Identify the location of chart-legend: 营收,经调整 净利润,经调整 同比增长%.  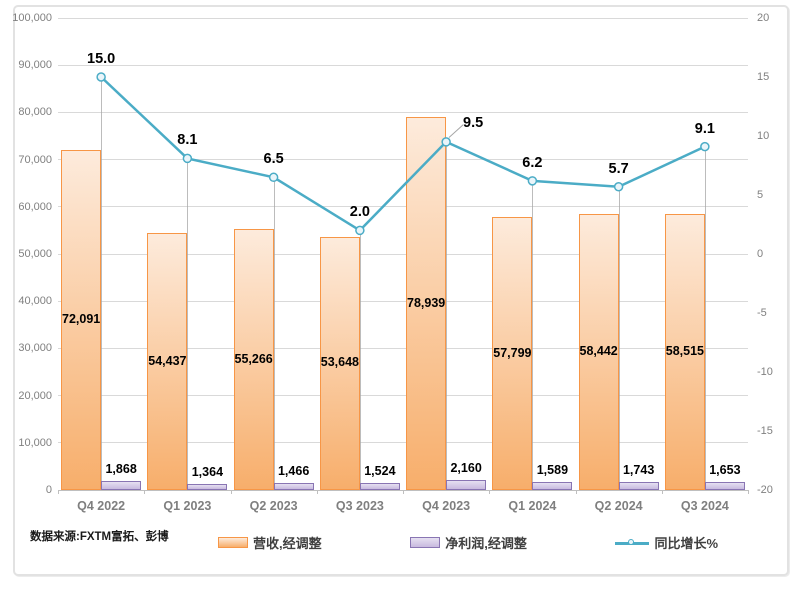
(468, 542).